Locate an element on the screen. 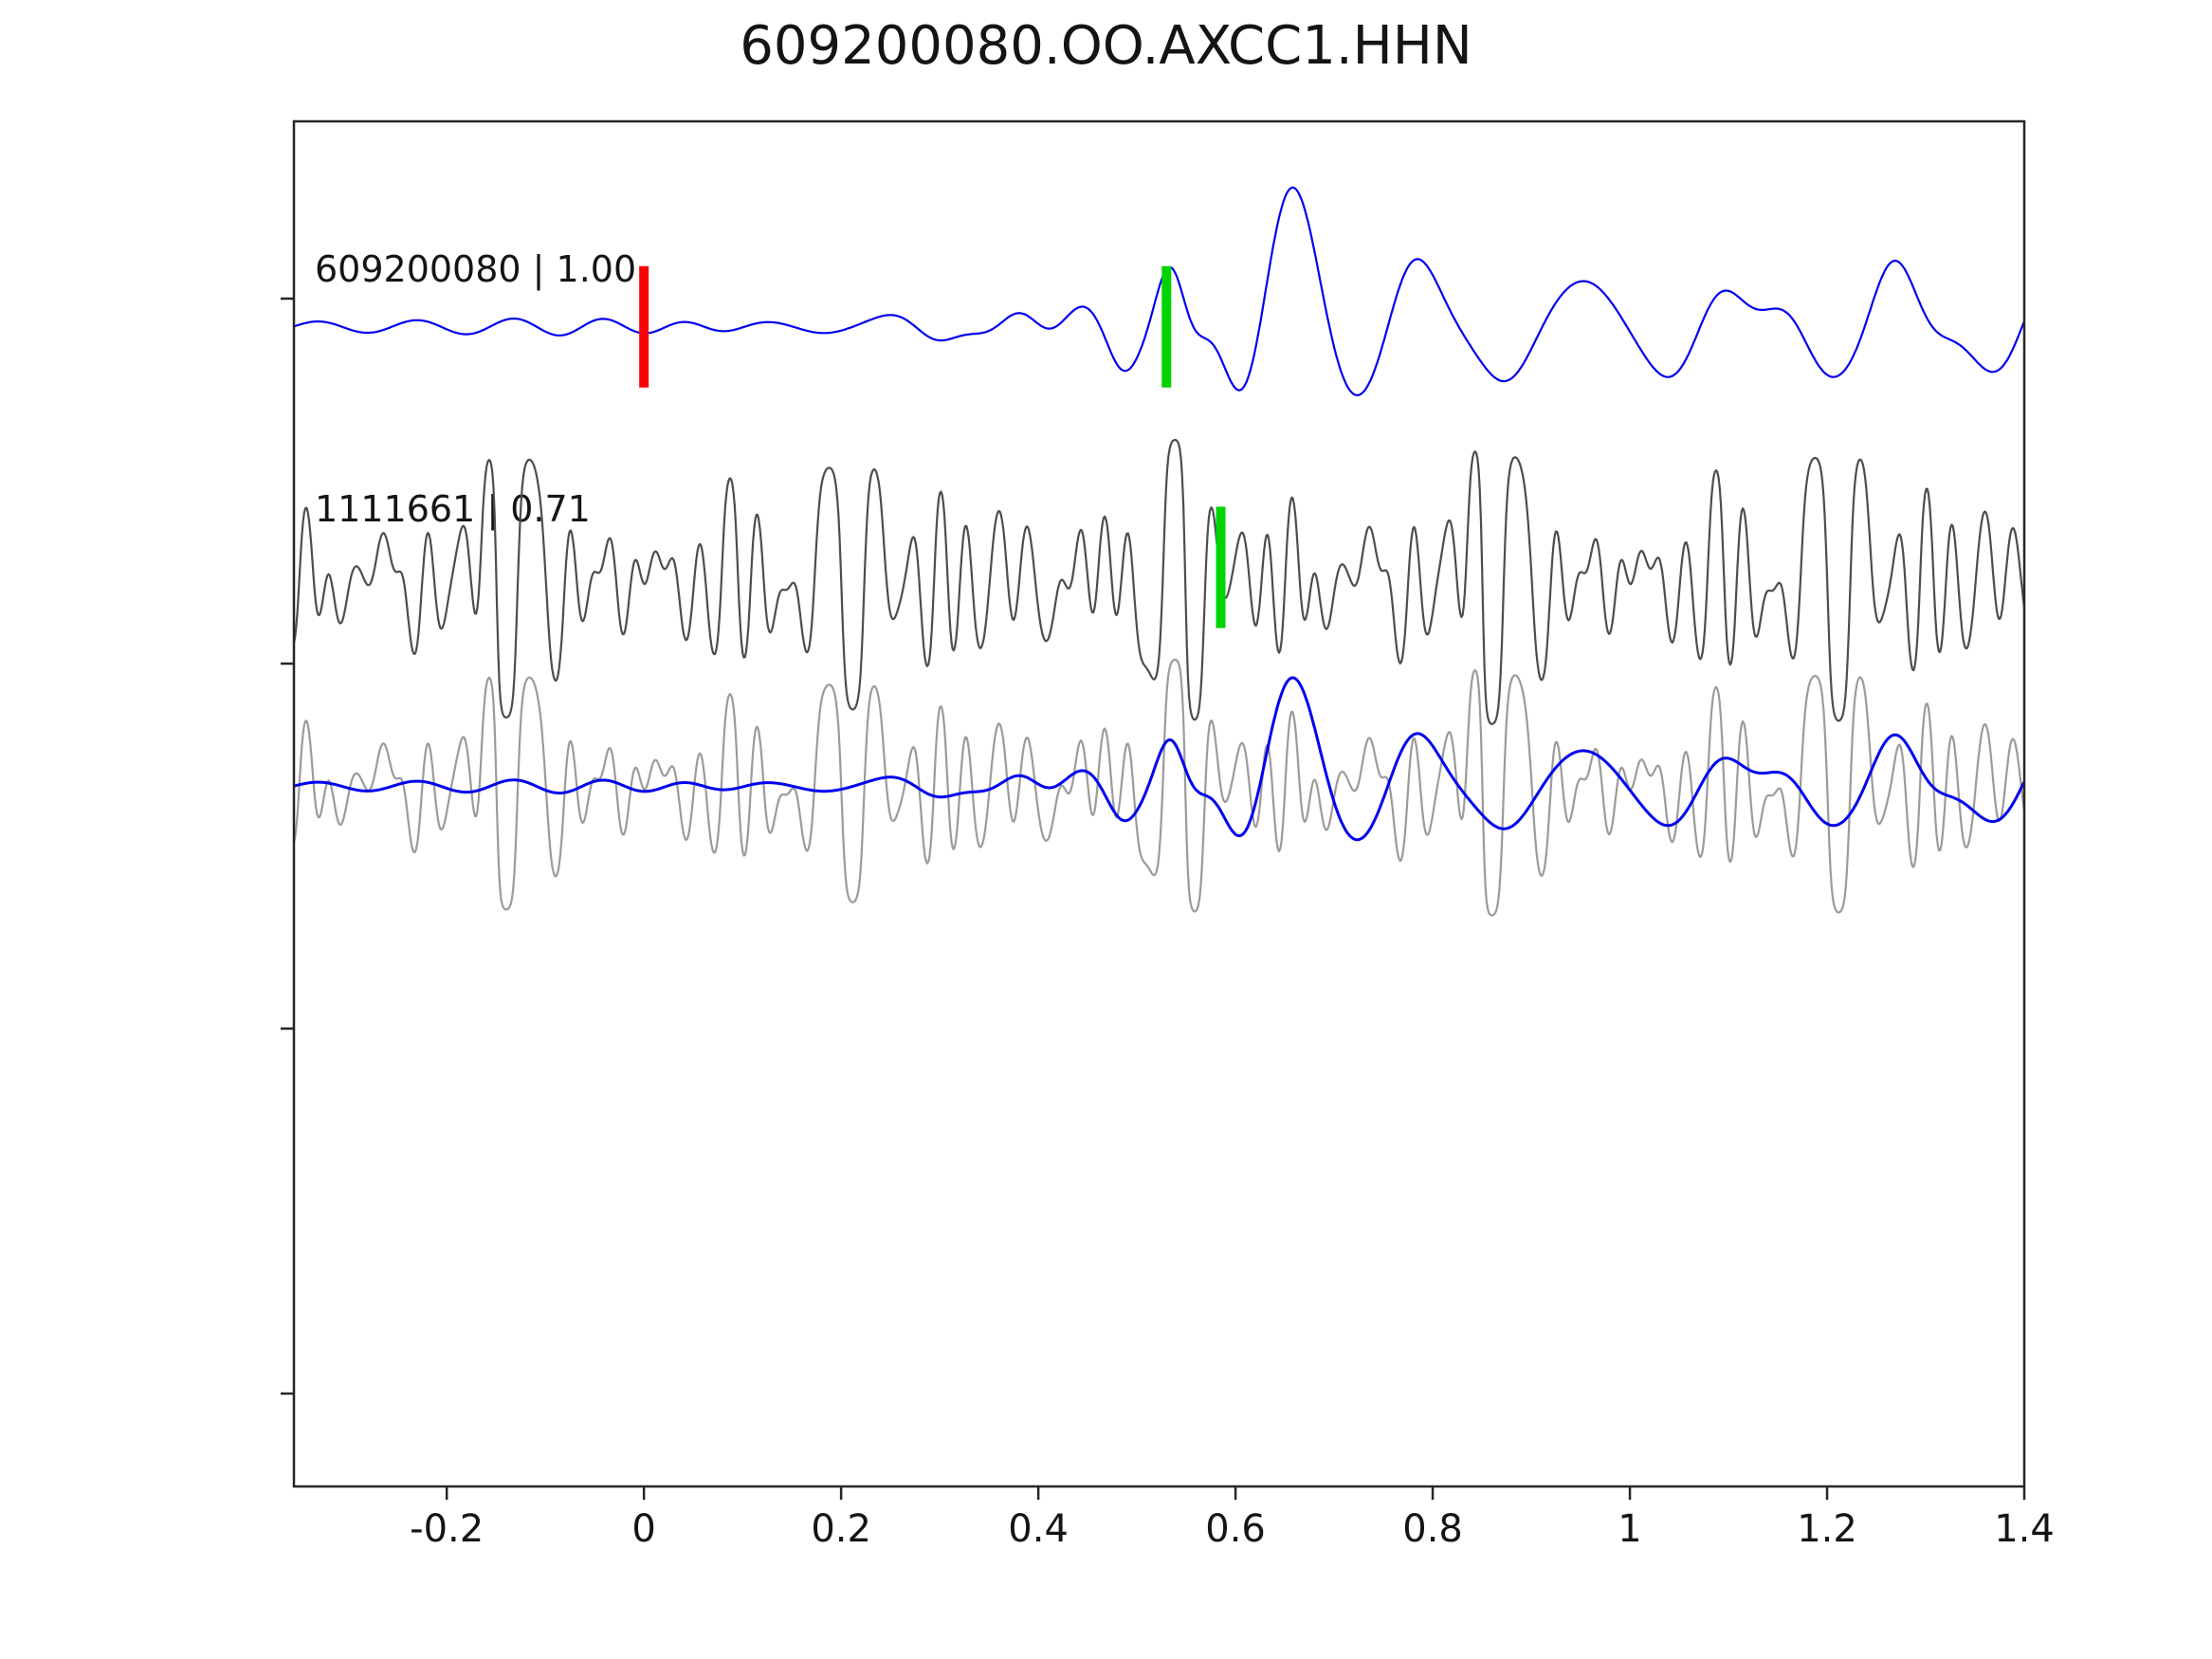 The image size is (2212, 1659). x-tick-label: 0 is located at coordinates (643, 1529).